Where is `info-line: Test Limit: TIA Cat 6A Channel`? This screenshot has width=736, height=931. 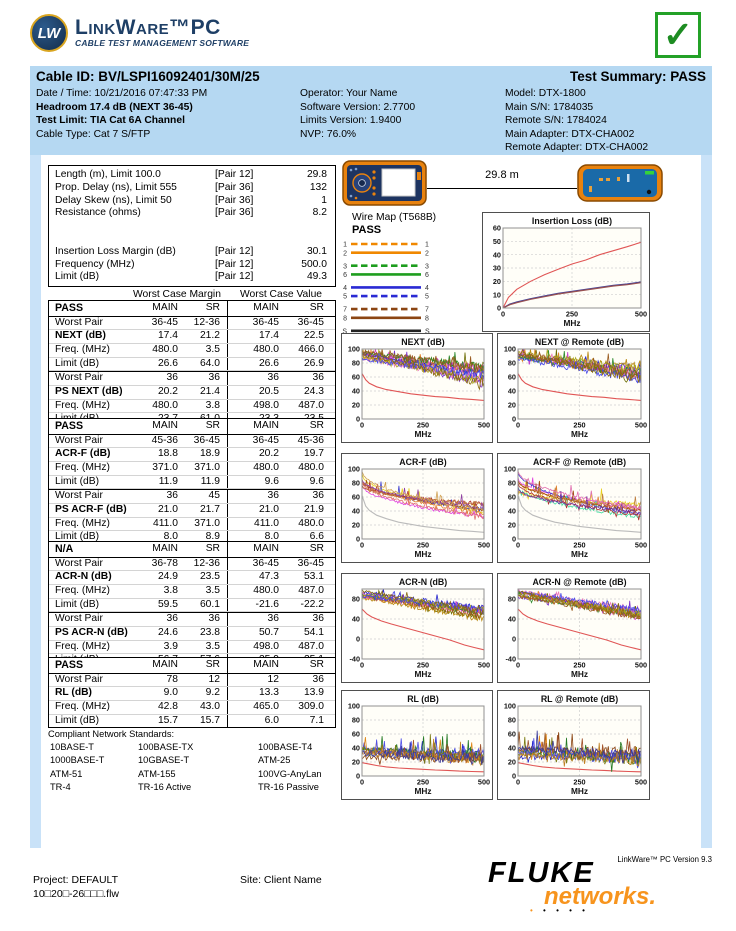 info-line: Test Limit: TIA Cat 6A Channel is located at coordinates (110, 120).